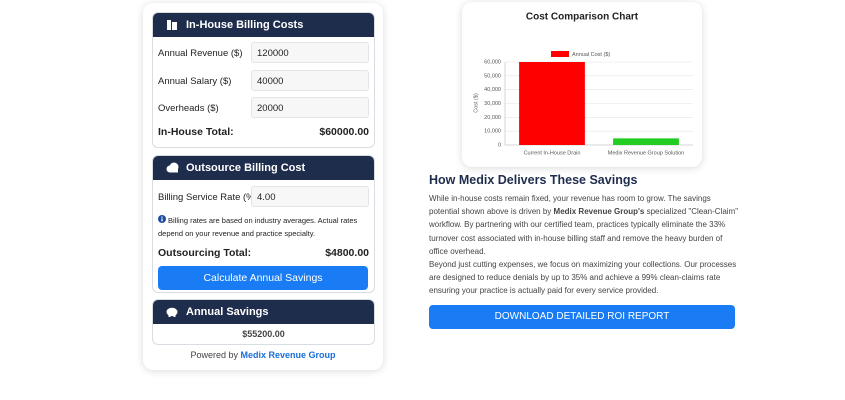 The height and width of the screenshot is (400, 845). Describe the element at coordinates (310, 107) in the screenshot. I see `overheads-input: 20000` at that location.